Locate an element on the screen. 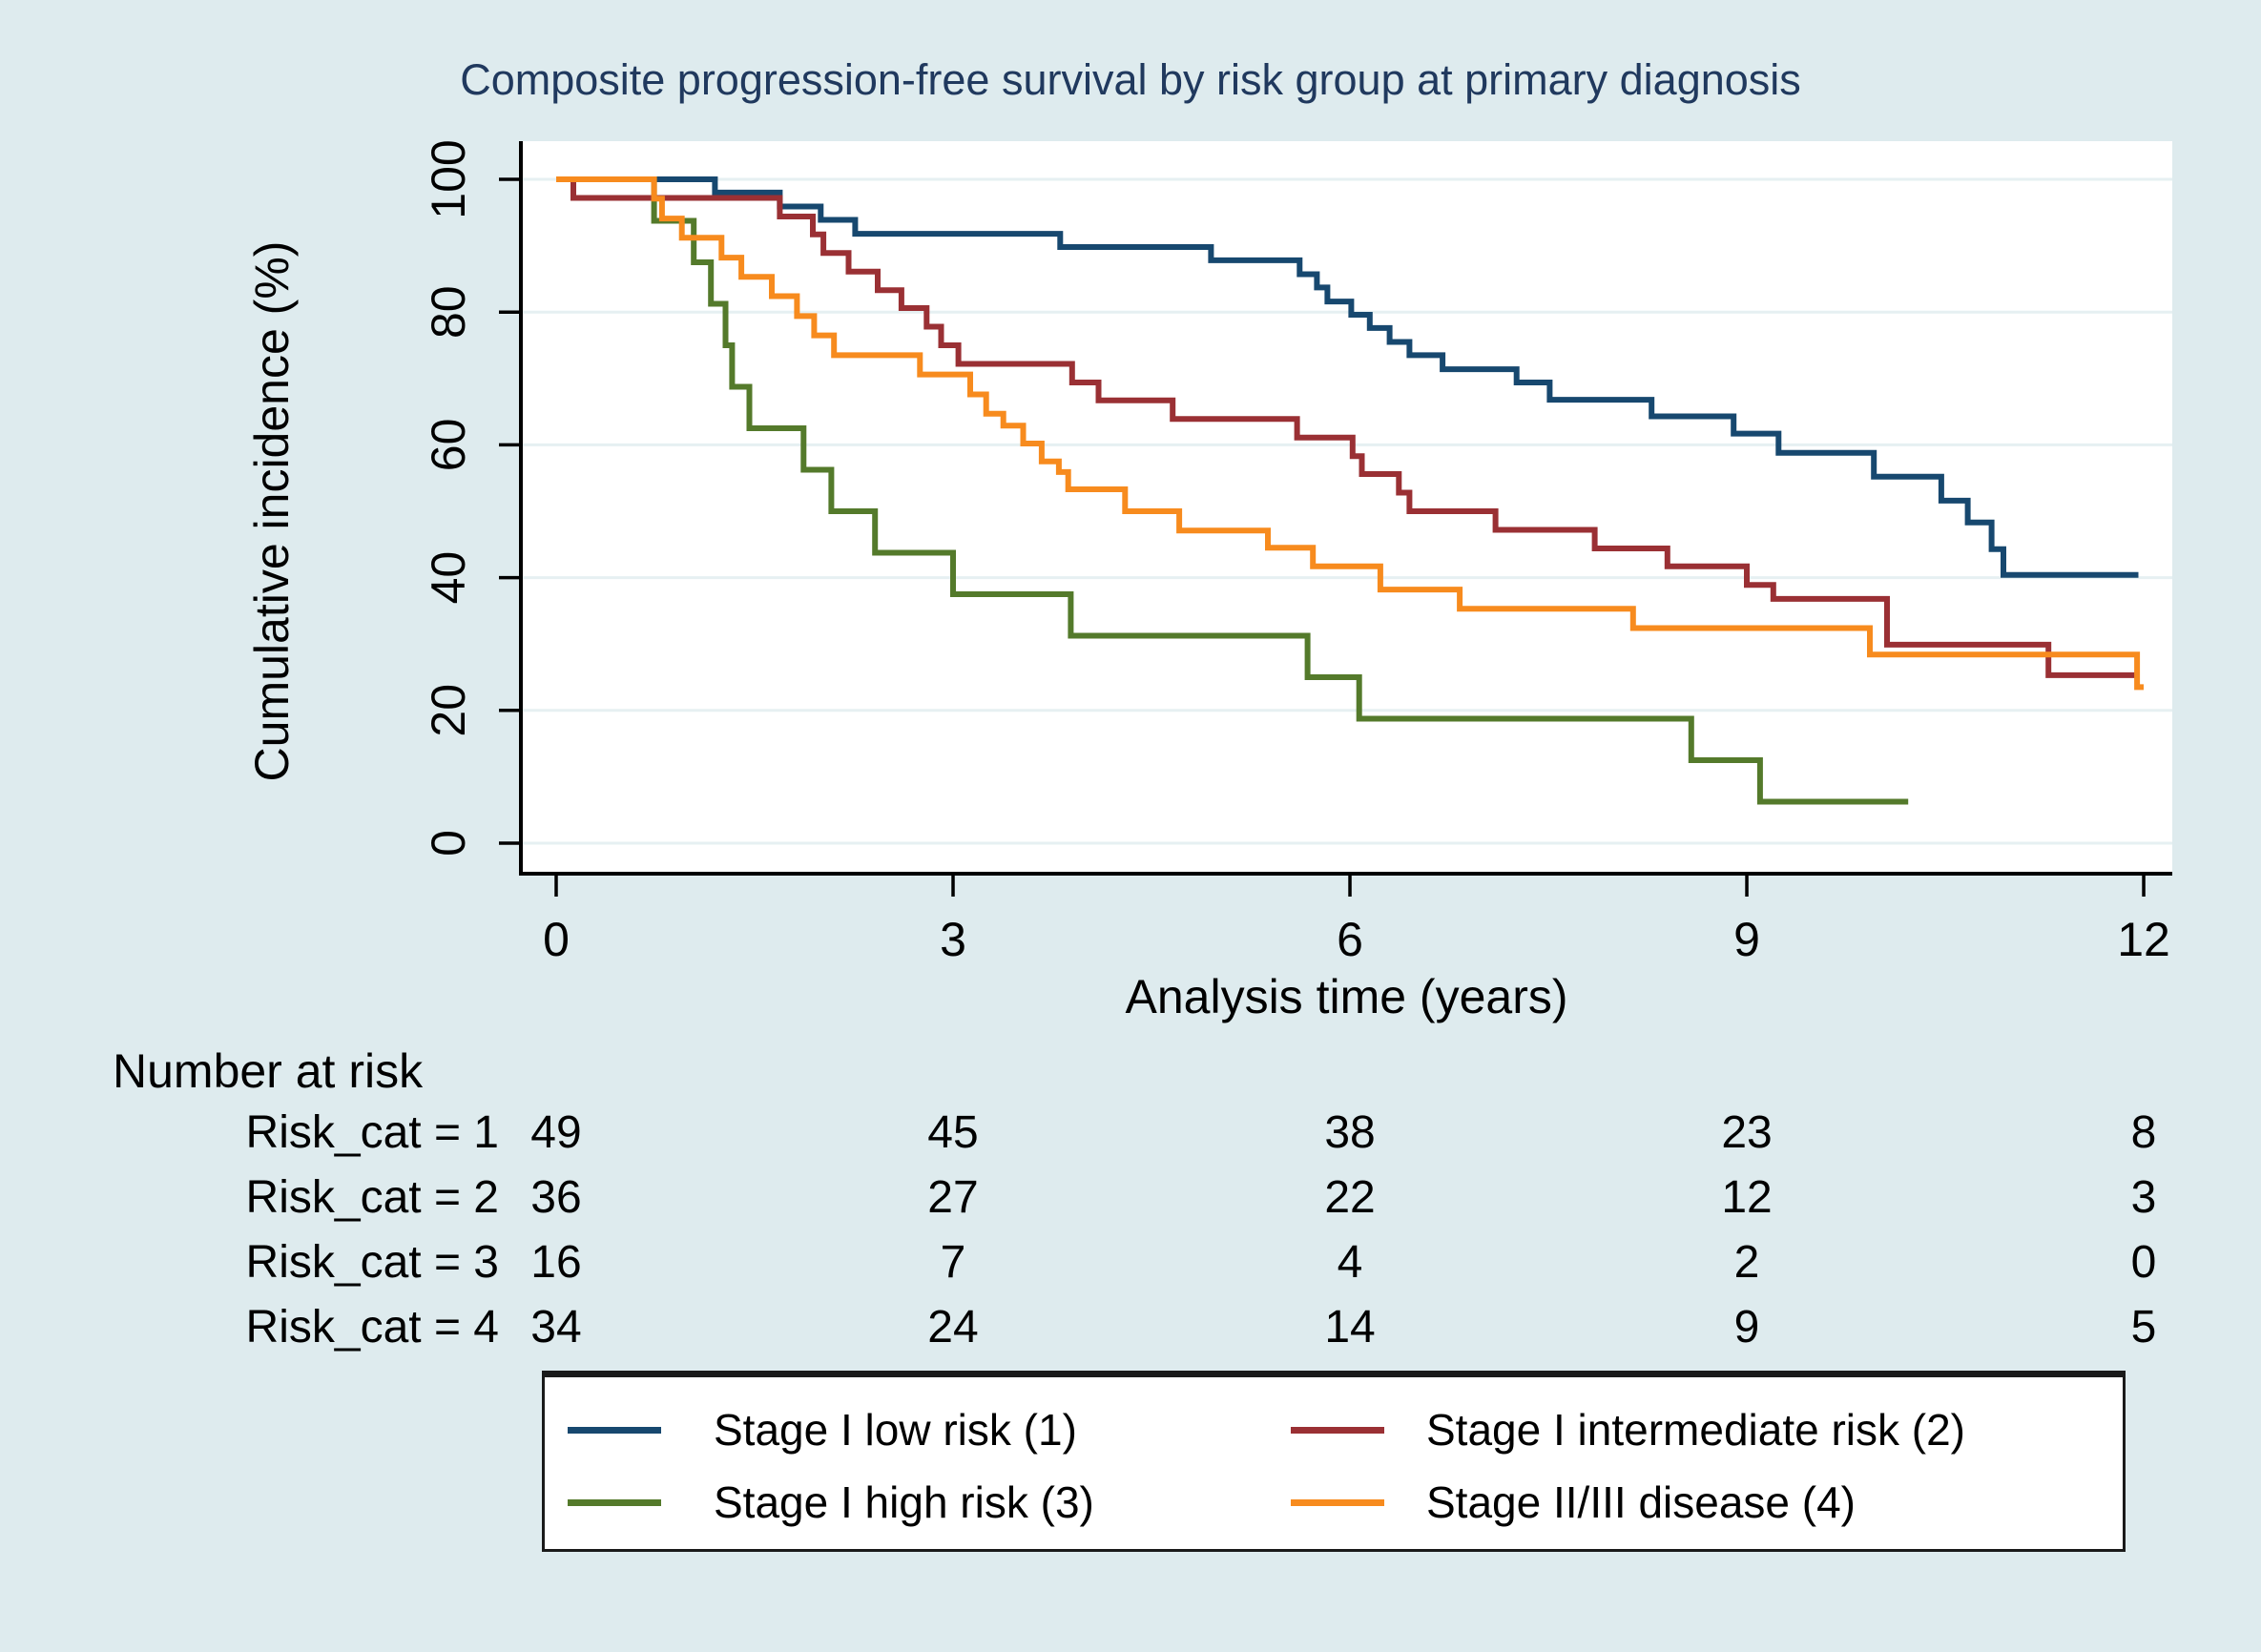 The width and height of the screenshot is (2261, 1652). risk-count-r3-t9: 2 is located at coordinates (1746, 1262).